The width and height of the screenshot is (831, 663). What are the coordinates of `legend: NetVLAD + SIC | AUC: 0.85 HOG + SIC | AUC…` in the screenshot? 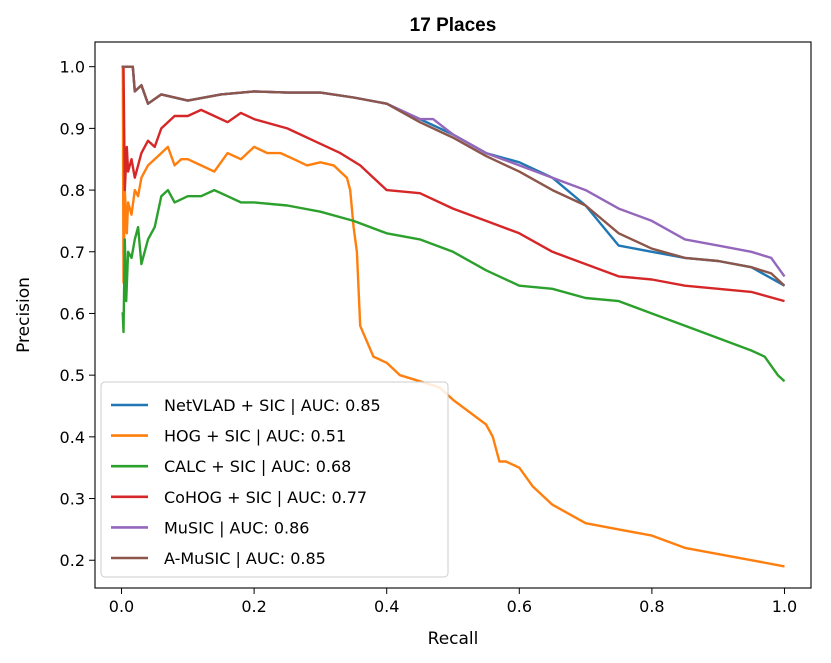 It's located at (274, 479).